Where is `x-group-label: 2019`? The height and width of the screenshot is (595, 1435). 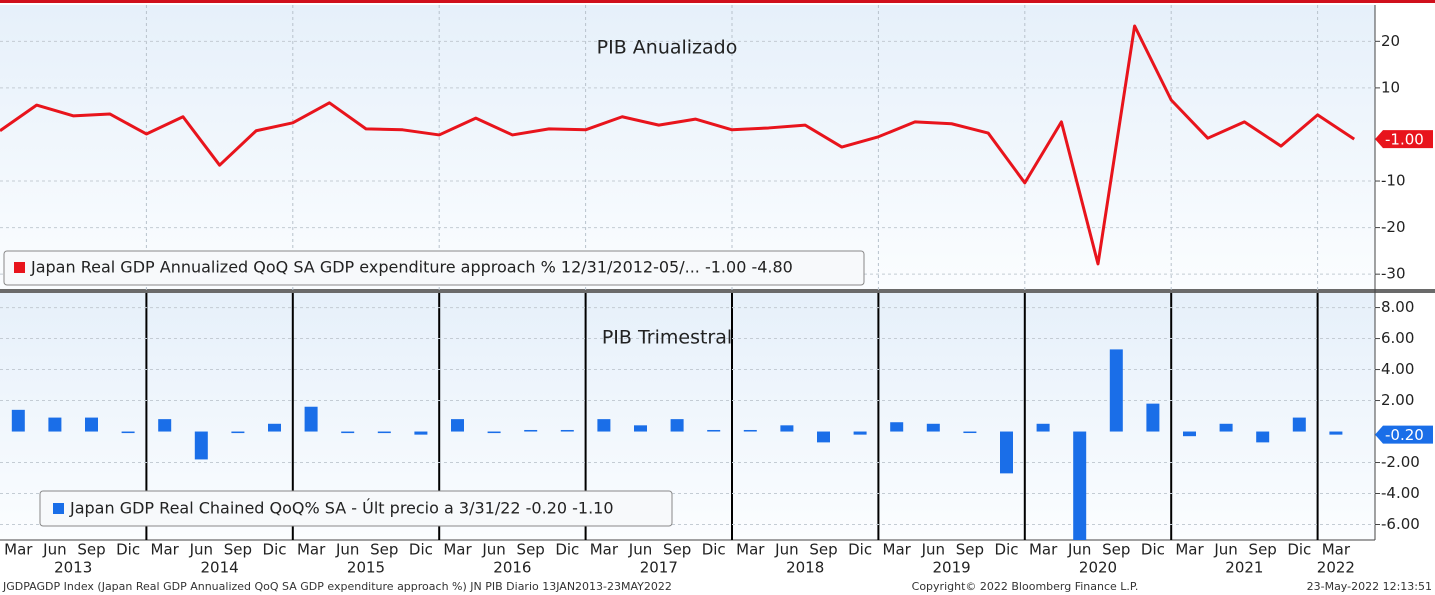 x-group-label: 2019 is located at coordinates (952, 568).